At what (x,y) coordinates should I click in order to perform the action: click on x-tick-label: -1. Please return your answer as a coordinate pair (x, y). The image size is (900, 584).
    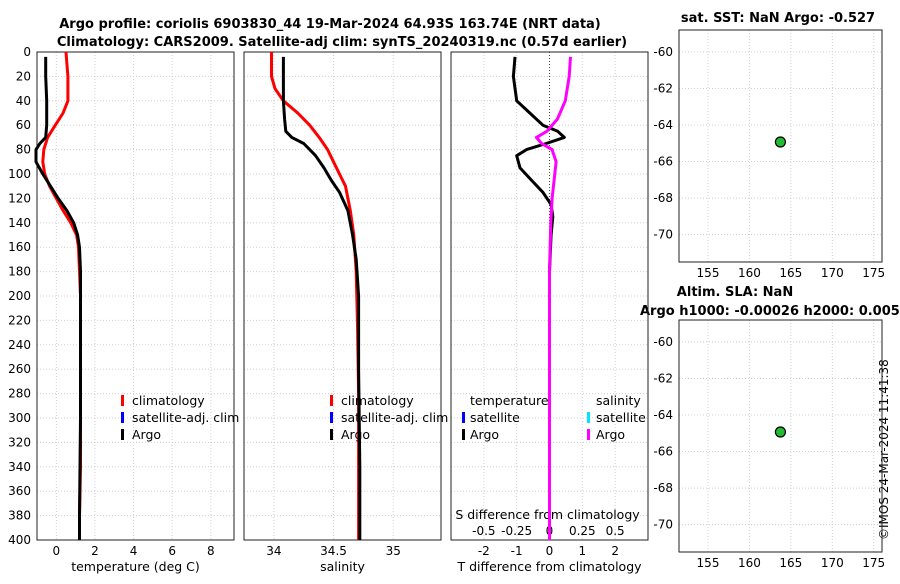
    Looking at the image, I should click on (517, 551).